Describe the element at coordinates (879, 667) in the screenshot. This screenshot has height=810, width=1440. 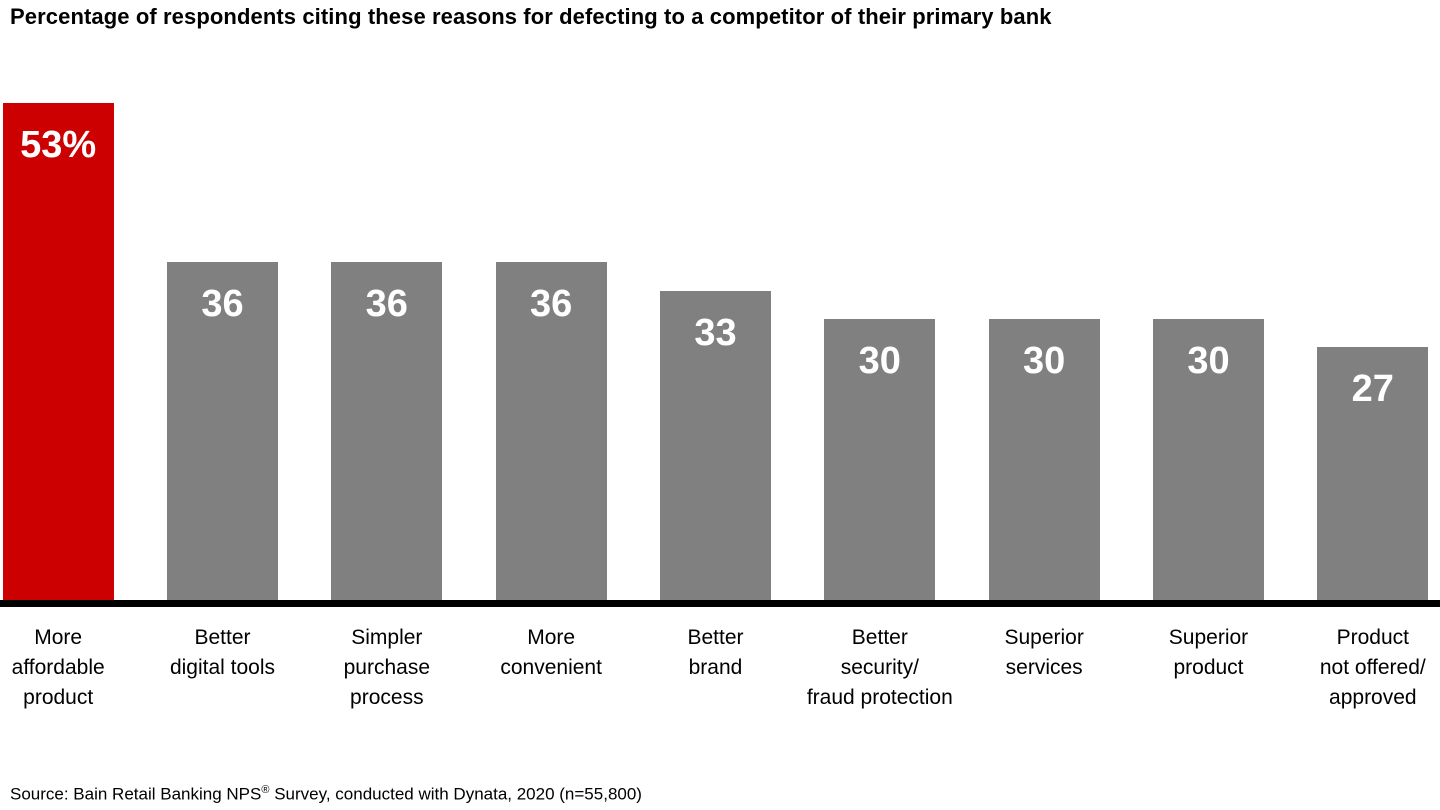
I see `category-label-line: security/` at that location.